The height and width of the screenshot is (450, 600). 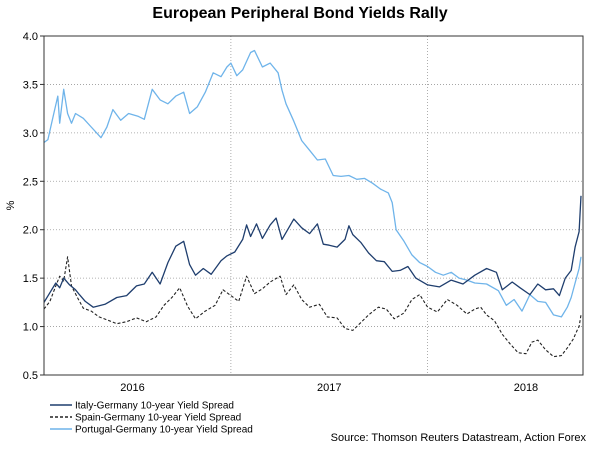 What do you see at coordinates (132, 388) in the screenshot?
I see `x-tick-label: 2016` at bounding box center [132, 388].